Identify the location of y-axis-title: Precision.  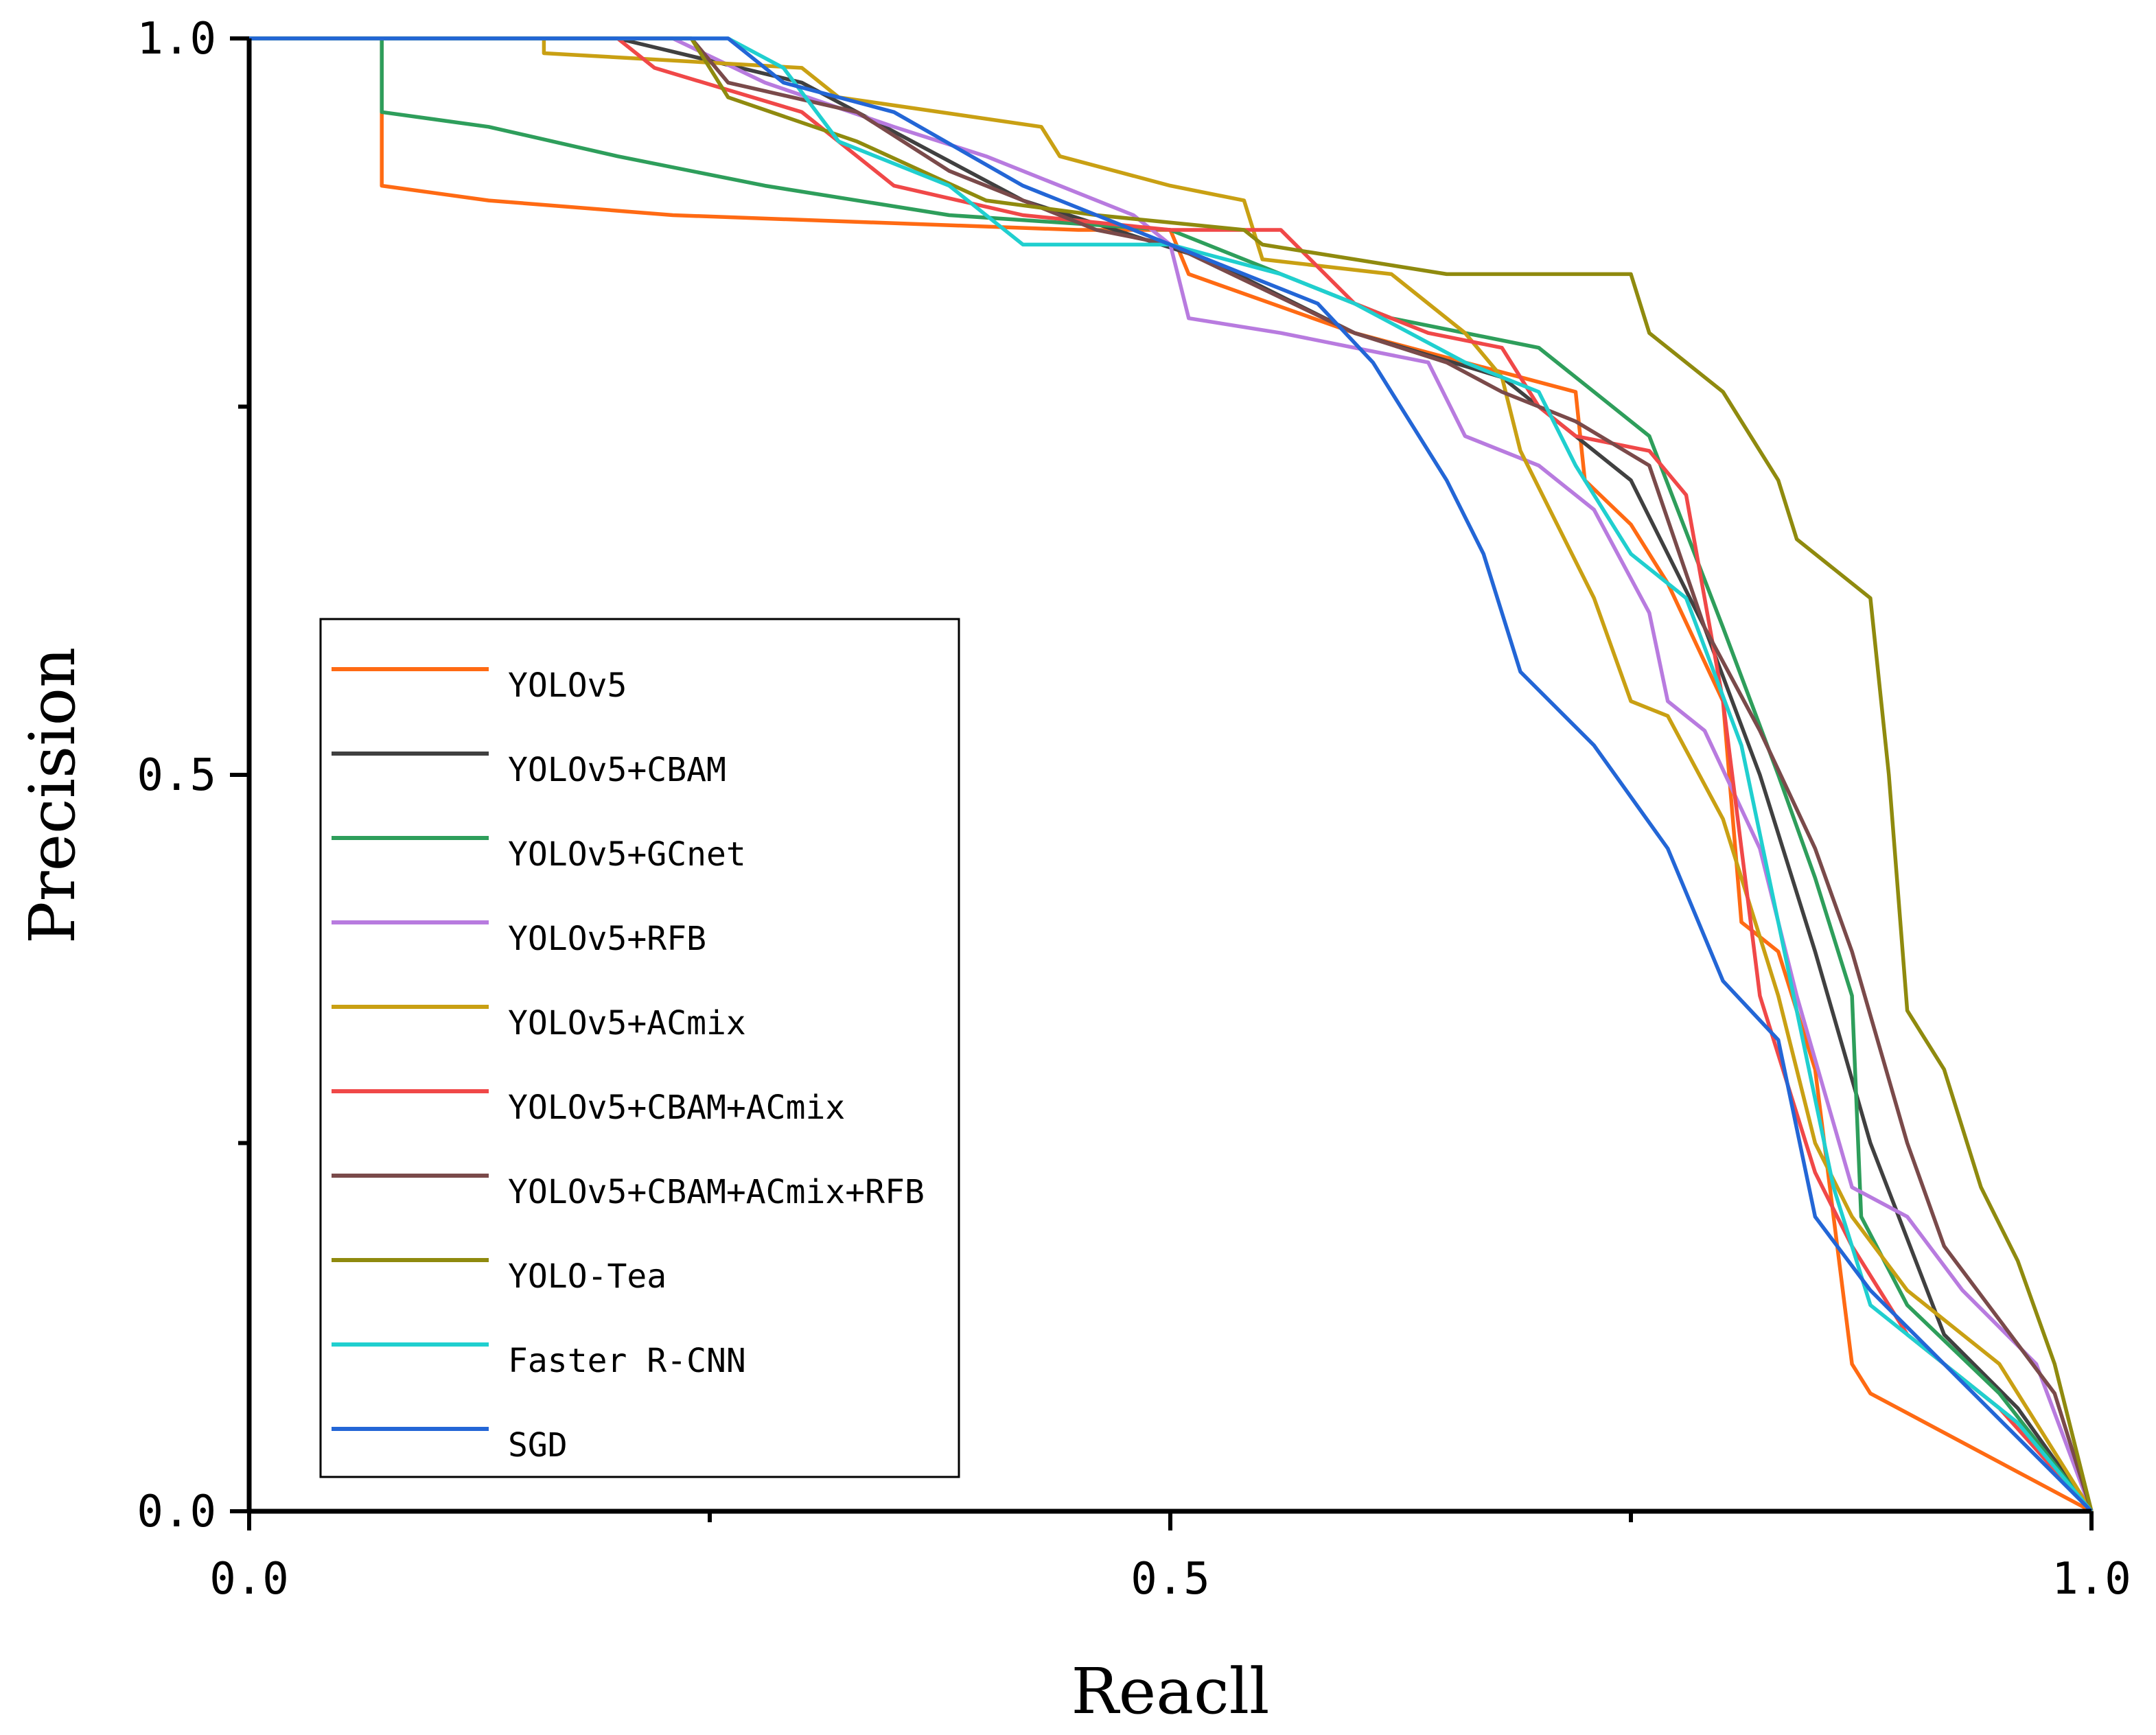
(52, 795).